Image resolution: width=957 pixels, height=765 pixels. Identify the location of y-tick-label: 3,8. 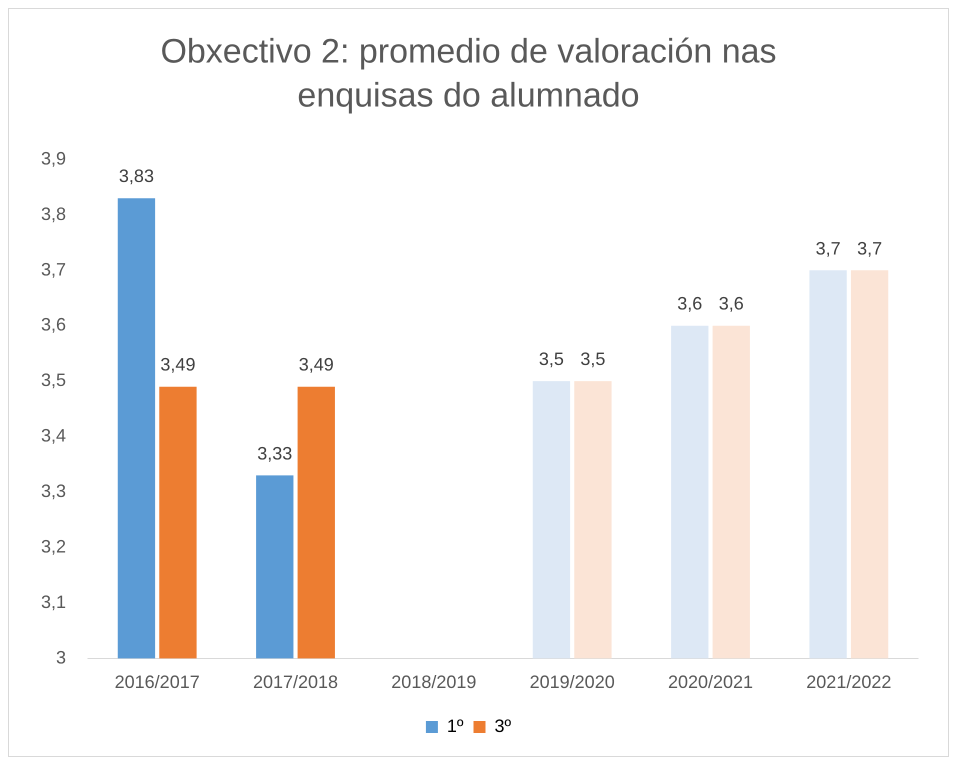
(53, 214).